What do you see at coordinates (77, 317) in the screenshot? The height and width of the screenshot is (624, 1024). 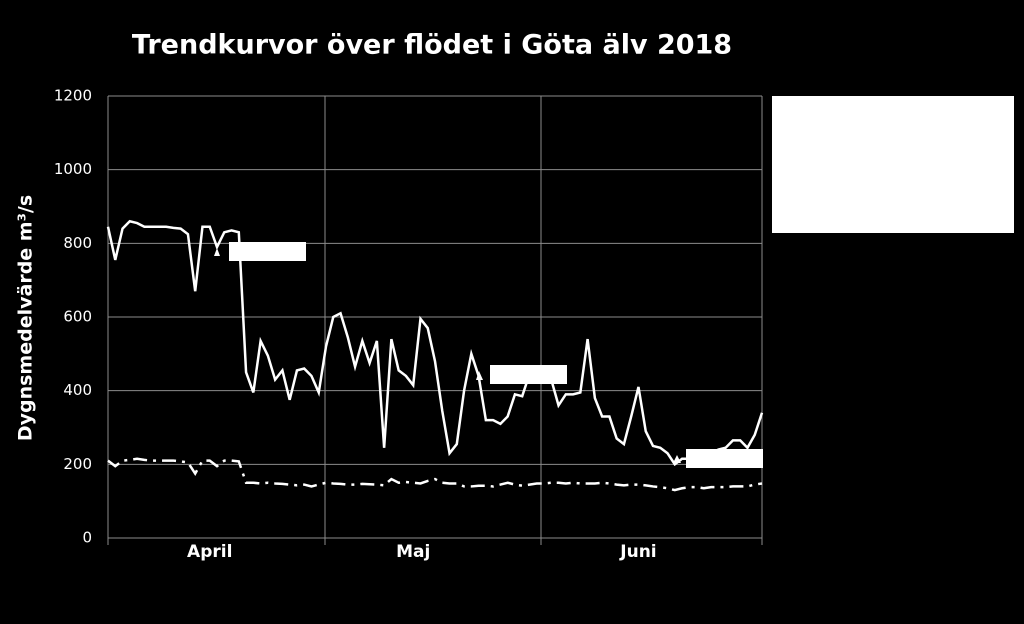 I see `y-tick-label: 600` at bounding box center [77, 317].